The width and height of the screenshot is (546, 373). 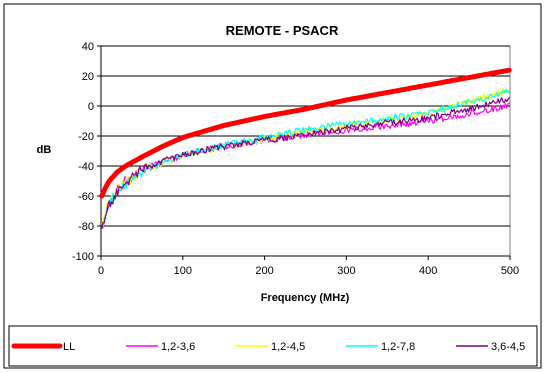 I want to click on legend-label: 1,2-4,5, so click(x=288, y=347).